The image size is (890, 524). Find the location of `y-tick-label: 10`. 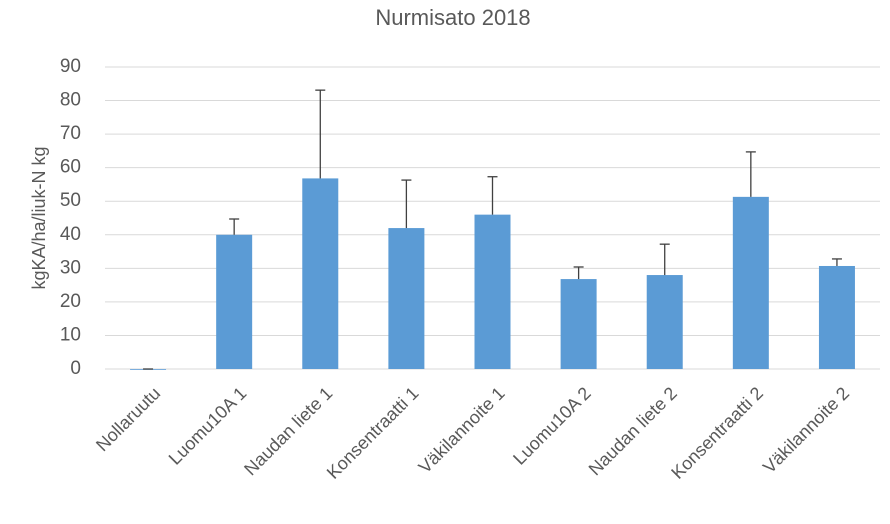

y-tick-label: 10 is located at coordinates (70, 334).